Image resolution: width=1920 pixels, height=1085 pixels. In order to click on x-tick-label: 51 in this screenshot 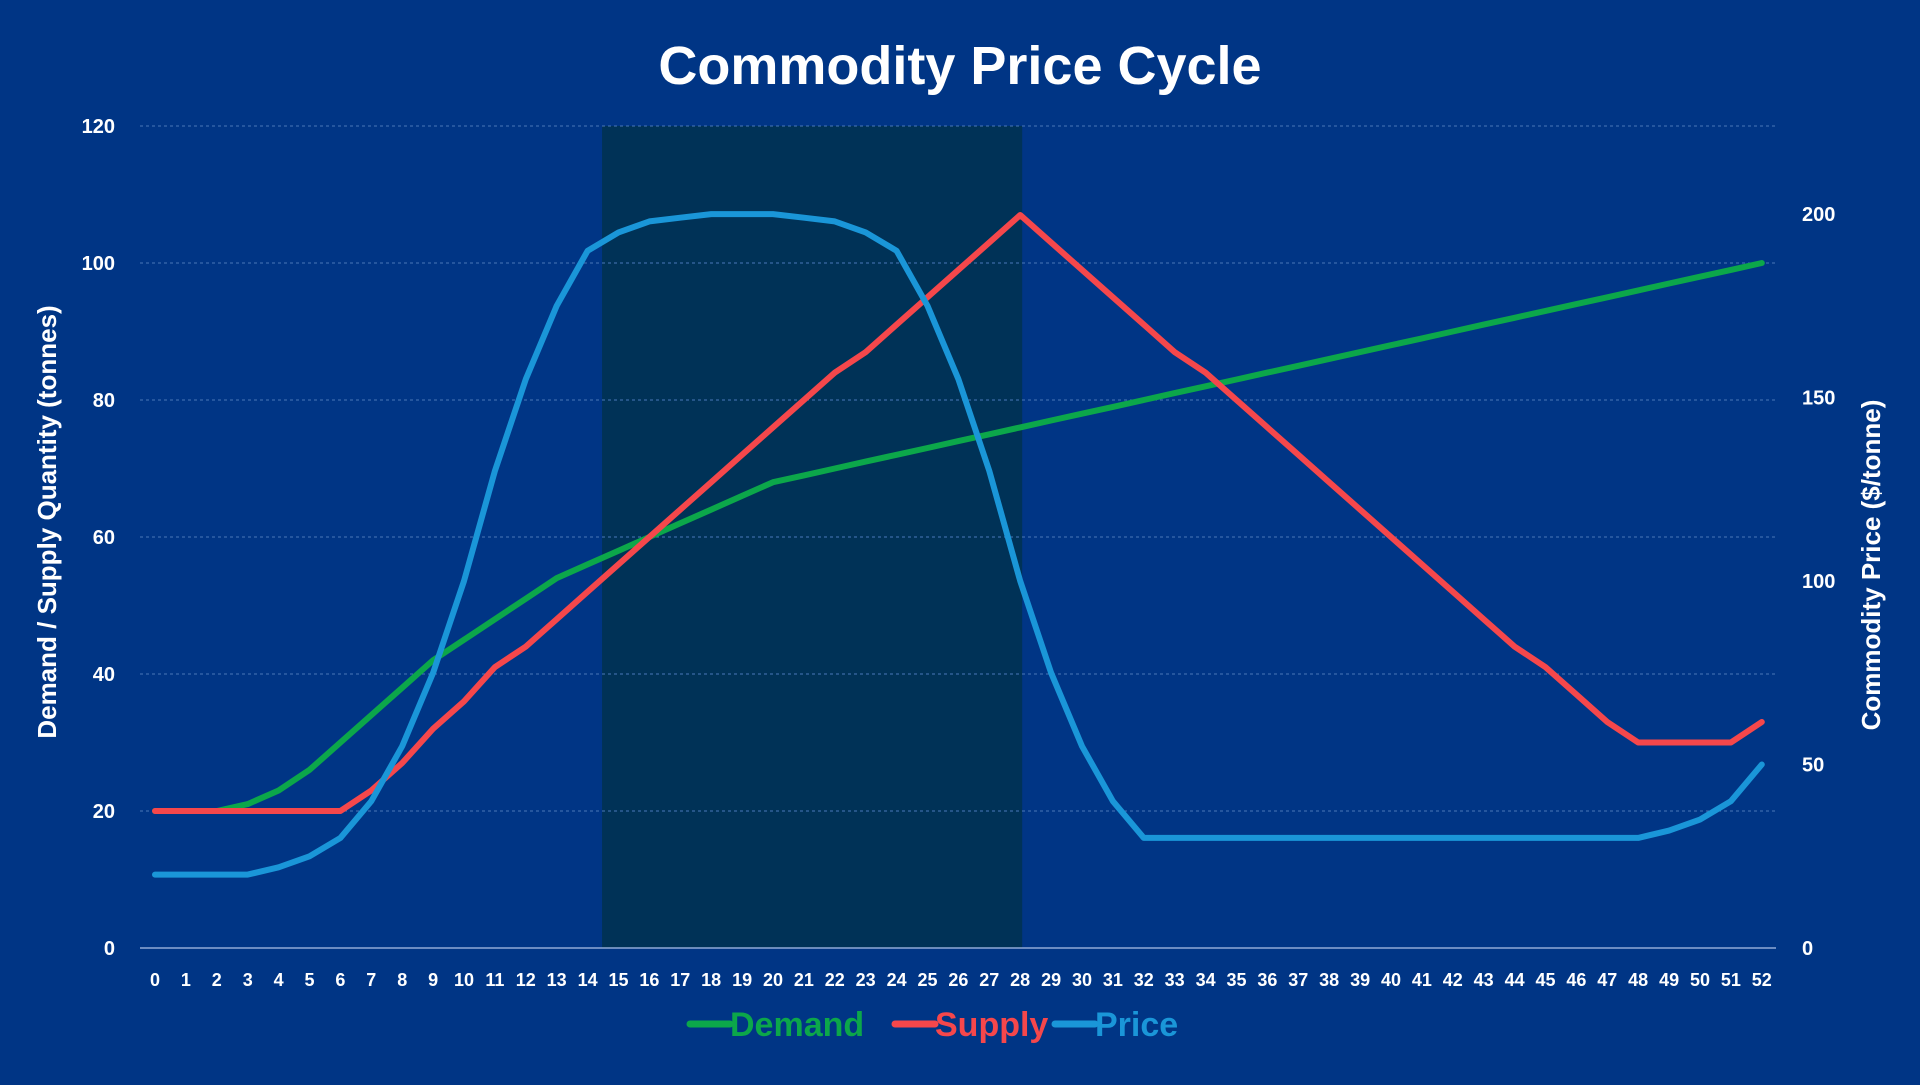, I will do `click(1731, 980)`.